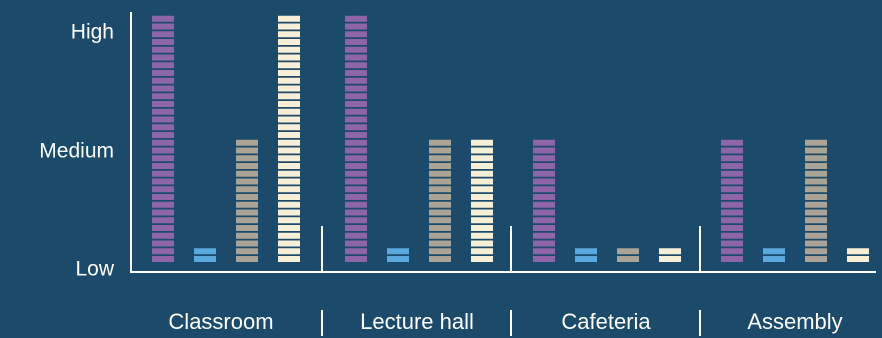 The image size is (882, 338). What do you see at coordinates (76, 151) in the screenshot?
I see `y-tick-label-medium: Medium` at bounding box center [76, 151].